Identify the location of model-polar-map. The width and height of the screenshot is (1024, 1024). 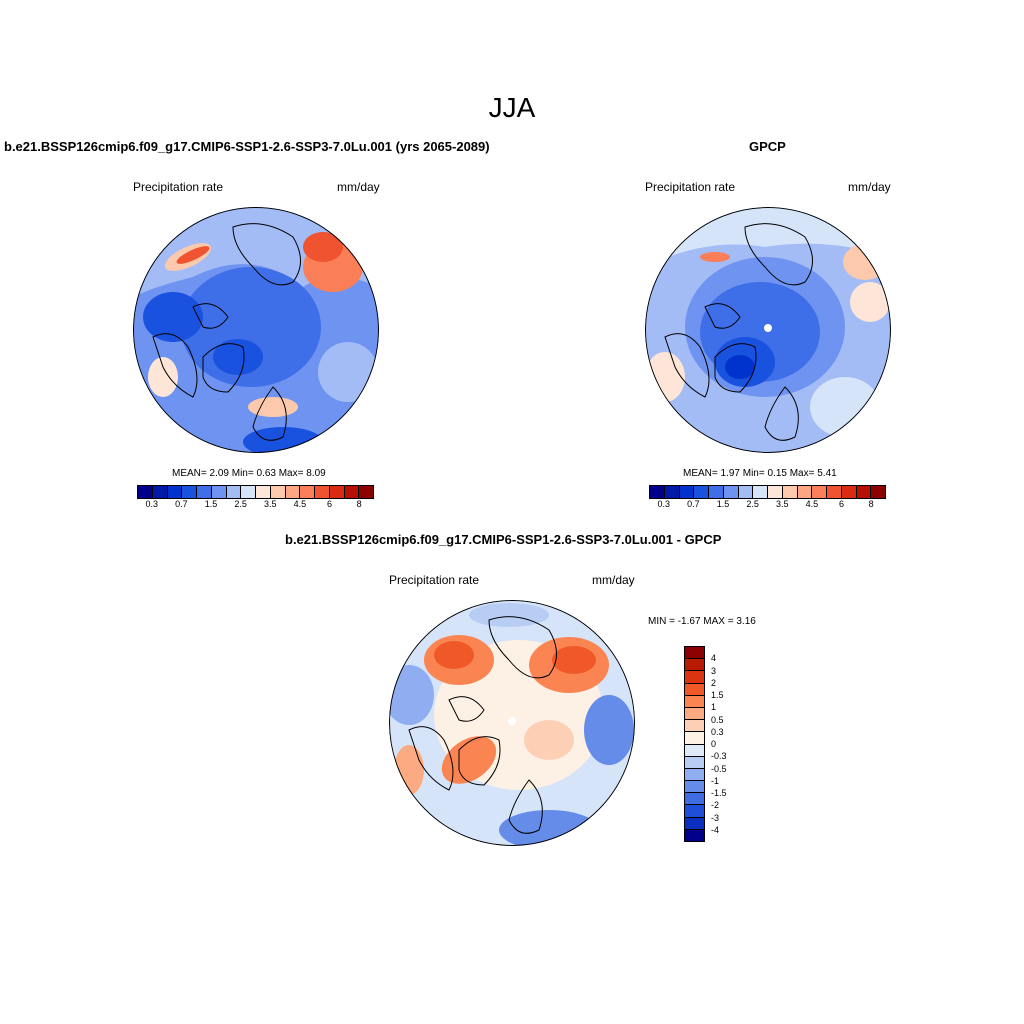
(256, 330).